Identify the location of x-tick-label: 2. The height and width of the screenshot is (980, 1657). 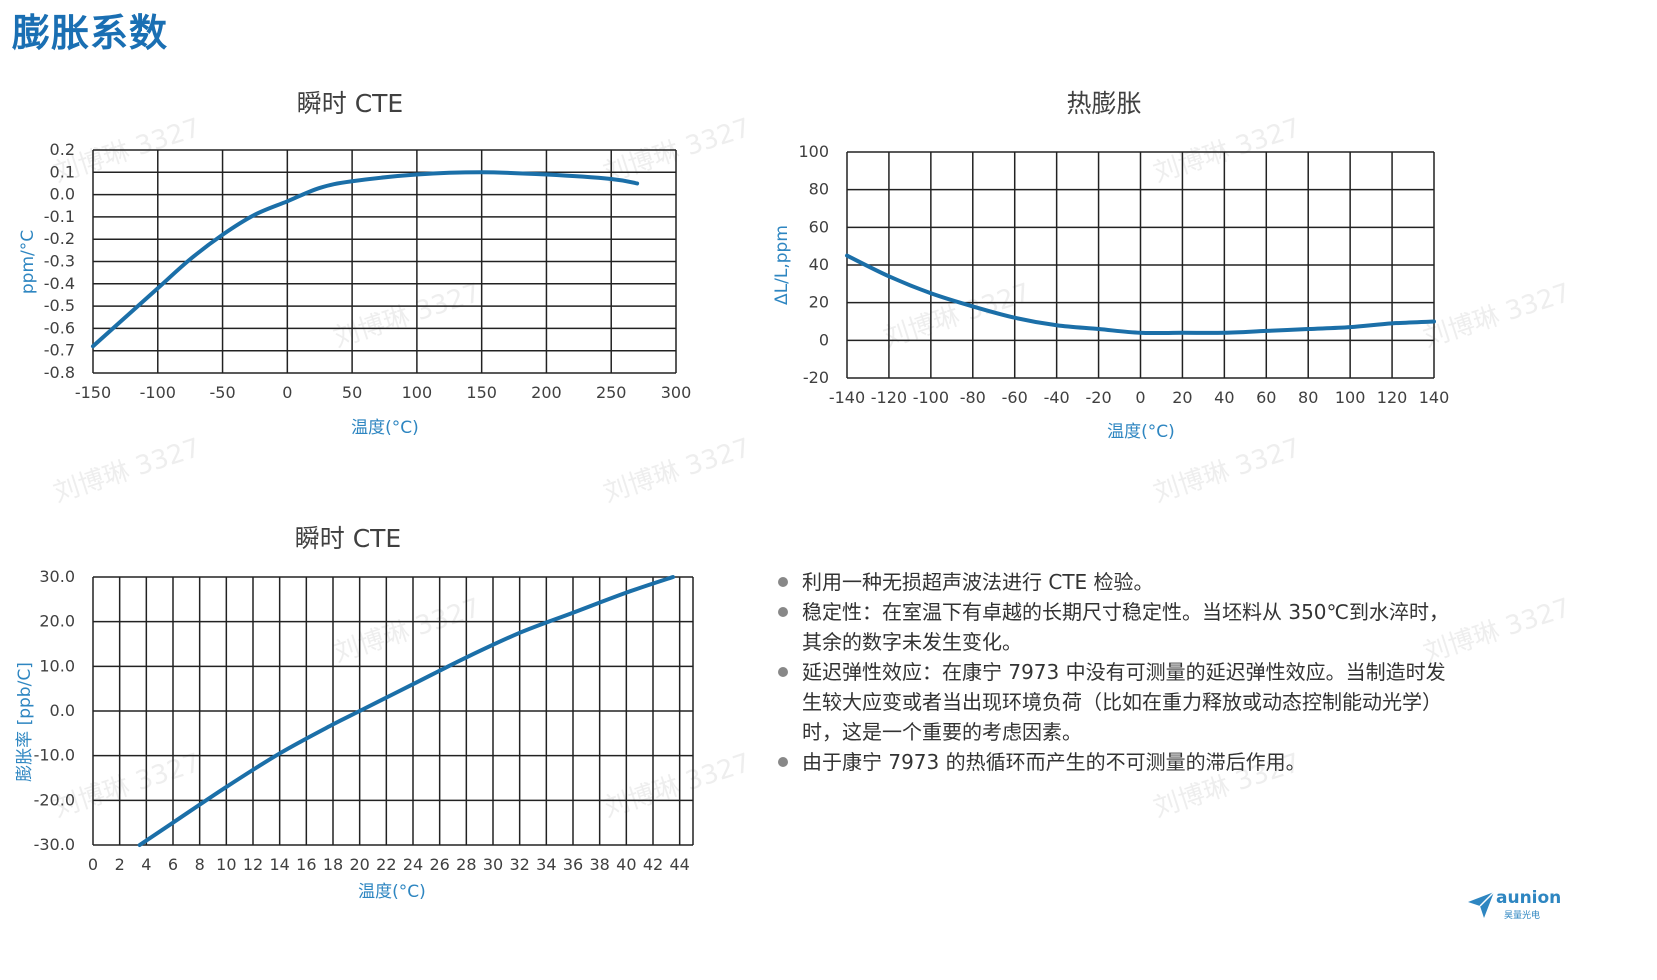
(120, 864).